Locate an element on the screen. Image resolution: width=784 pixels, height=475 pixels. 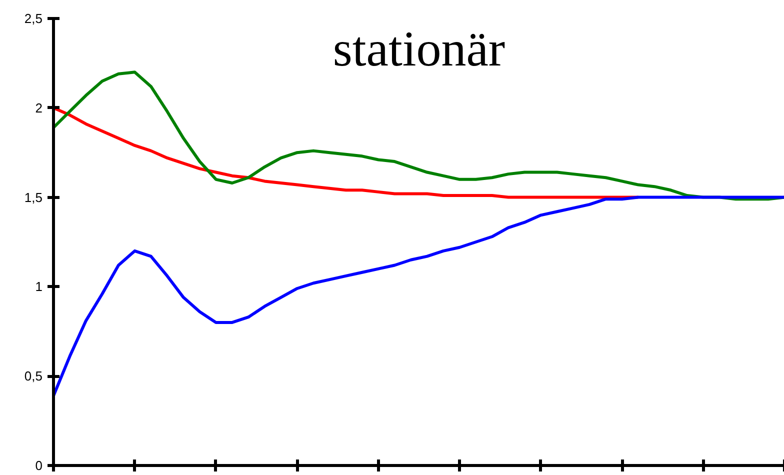
y-tick-label: 1 is located at coordinates (39, 286).